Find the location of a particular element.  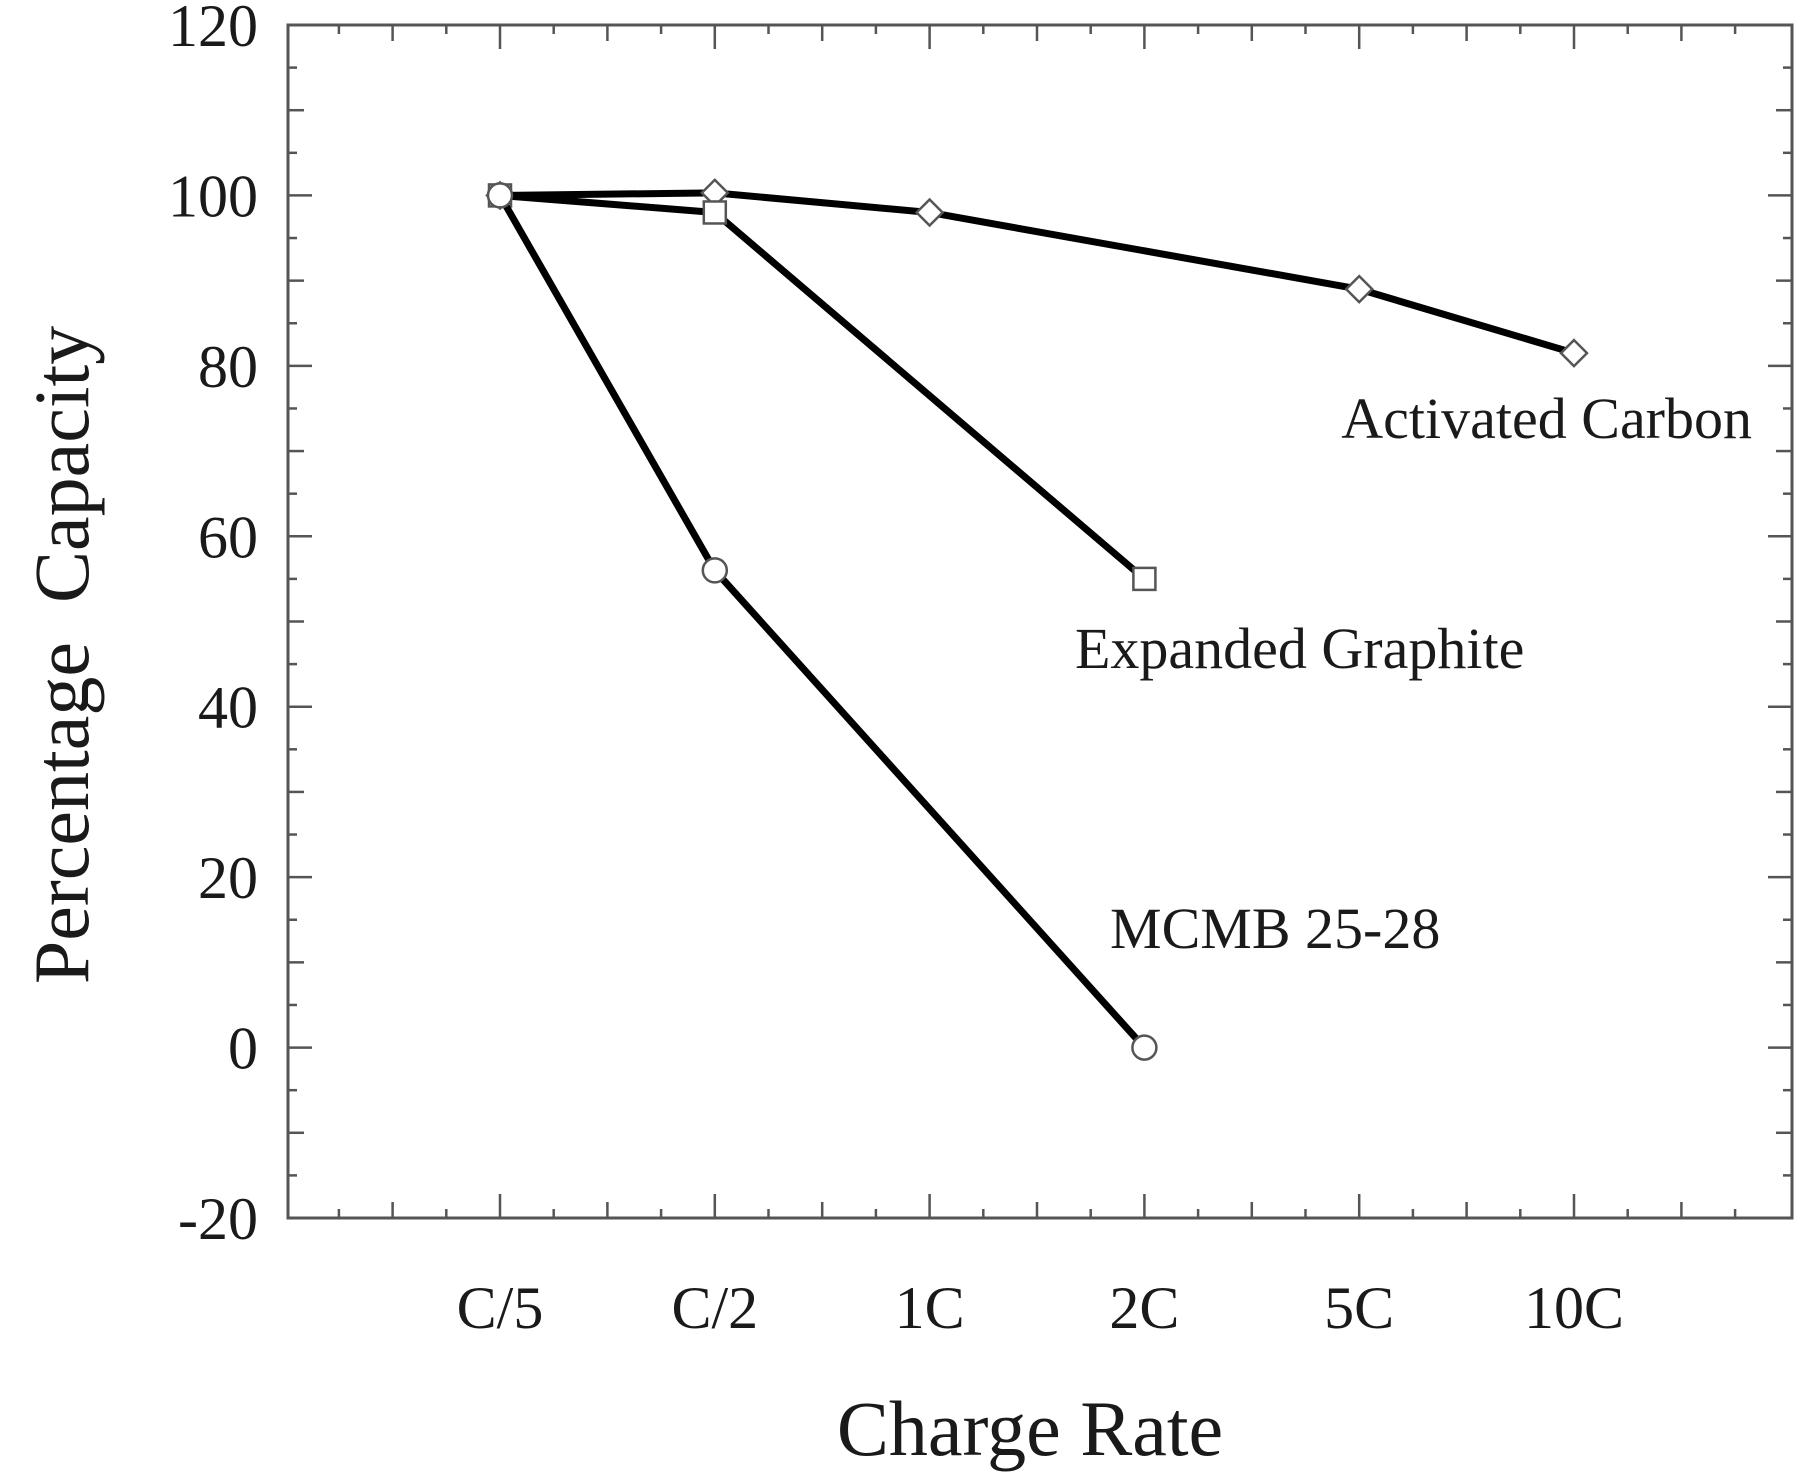

y-axis-title: Percentage Capacity is located at coordinates (61, 655).